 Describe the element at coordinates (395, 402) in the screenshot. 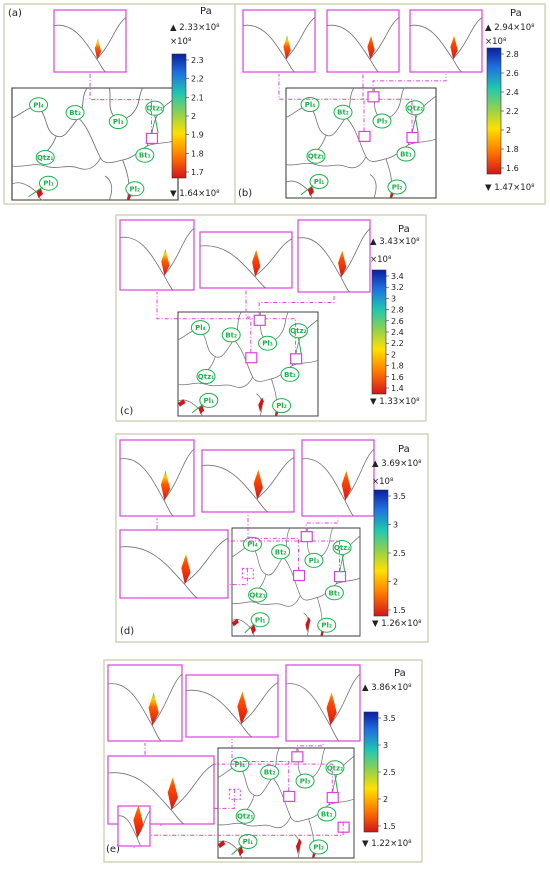

I see `min-value: ▼ 1.33×10⁸` at that location.